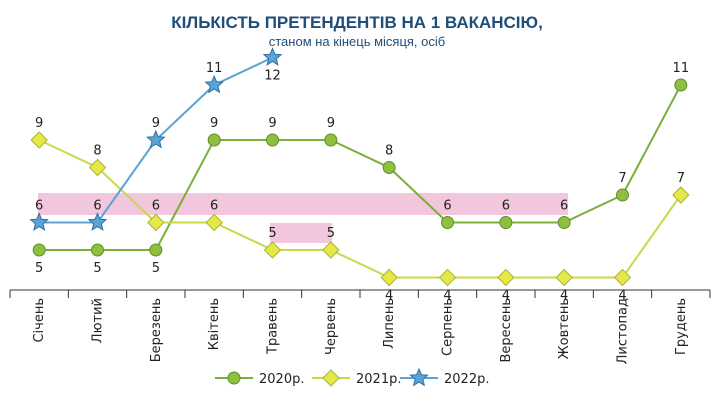 This screenshot has height=405, width=720. Describe the element at coordinates (272, 76) in the screenshot. I see `data-label: 12` at that location.